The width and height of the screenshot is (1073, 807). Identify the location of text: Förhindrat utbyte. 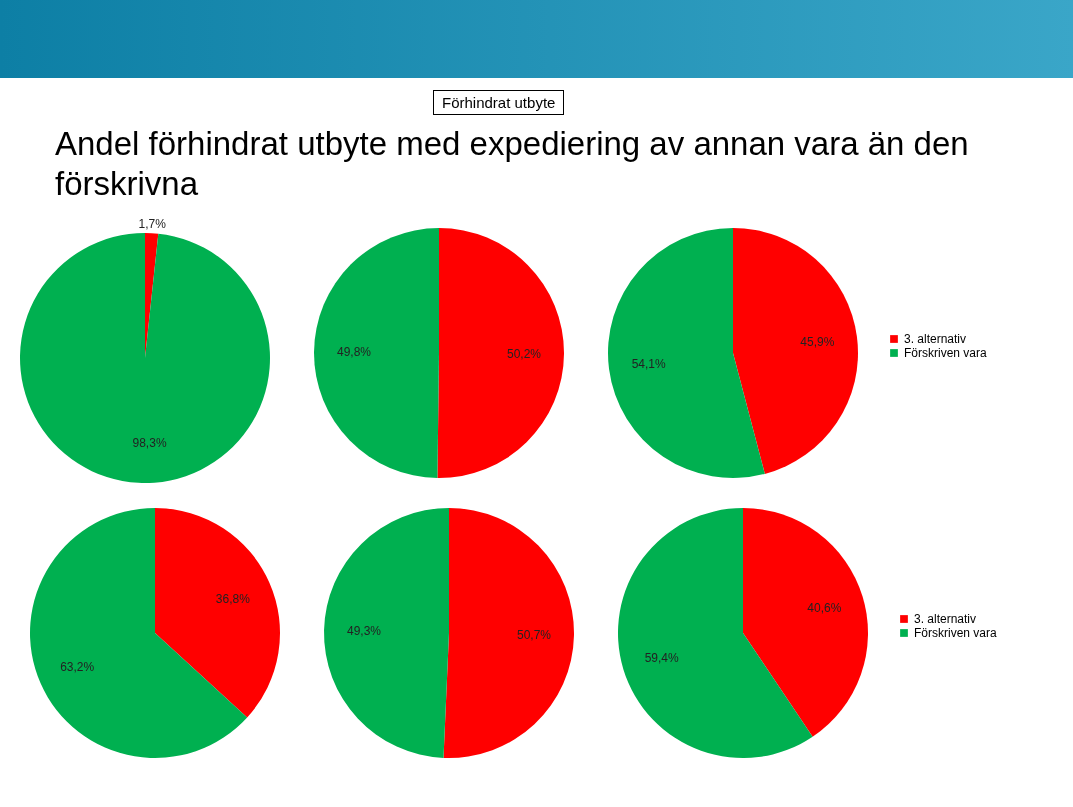
(499, 102).